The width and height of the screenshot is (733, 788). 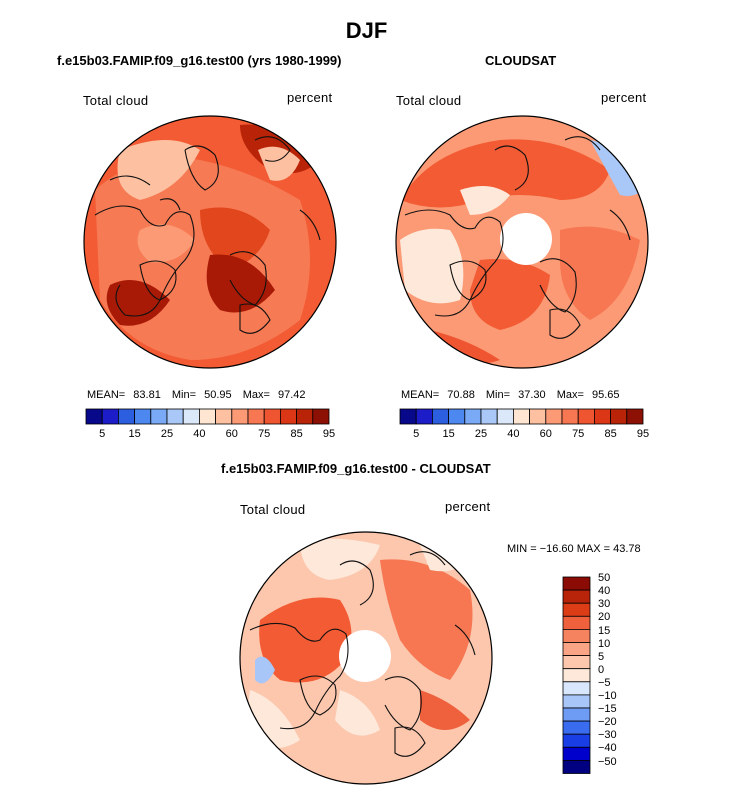 I want to click on colorbar-tick-label: −10, so click(x=607, y=696).